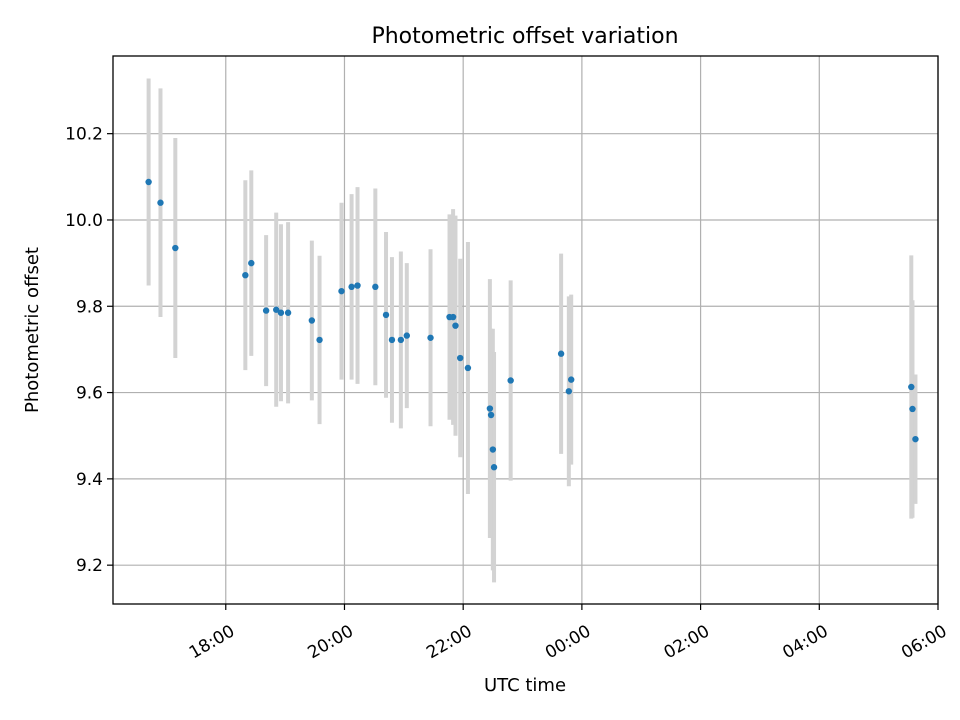 Image resolution: width=960 pixels, height=720 pixels. I want to click on x-axis-ticks: 18:00 20:00 22:00 00:00 02:00 04:00 06:00, so click(568, 633).